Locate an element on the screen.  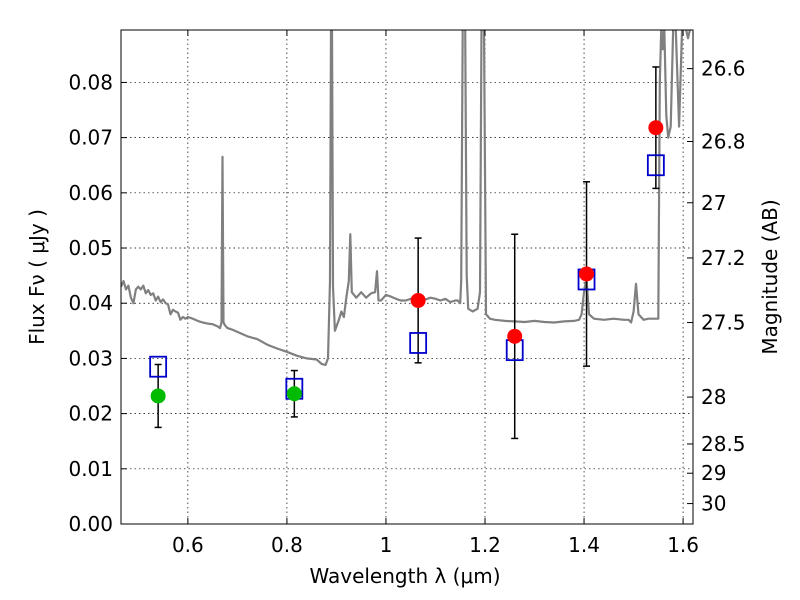
y-tick-label: 0.05 is located at coordinates (90, 248).